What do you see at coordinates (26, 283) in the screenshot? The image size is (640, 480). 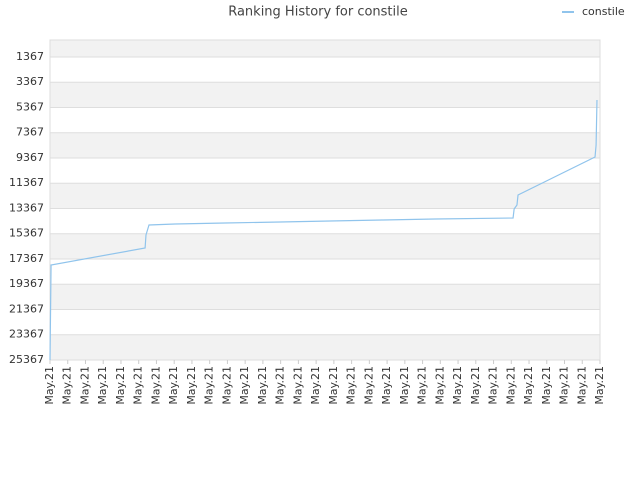 I see `y-tick-label: 19367` at bounding box center [26, 283].